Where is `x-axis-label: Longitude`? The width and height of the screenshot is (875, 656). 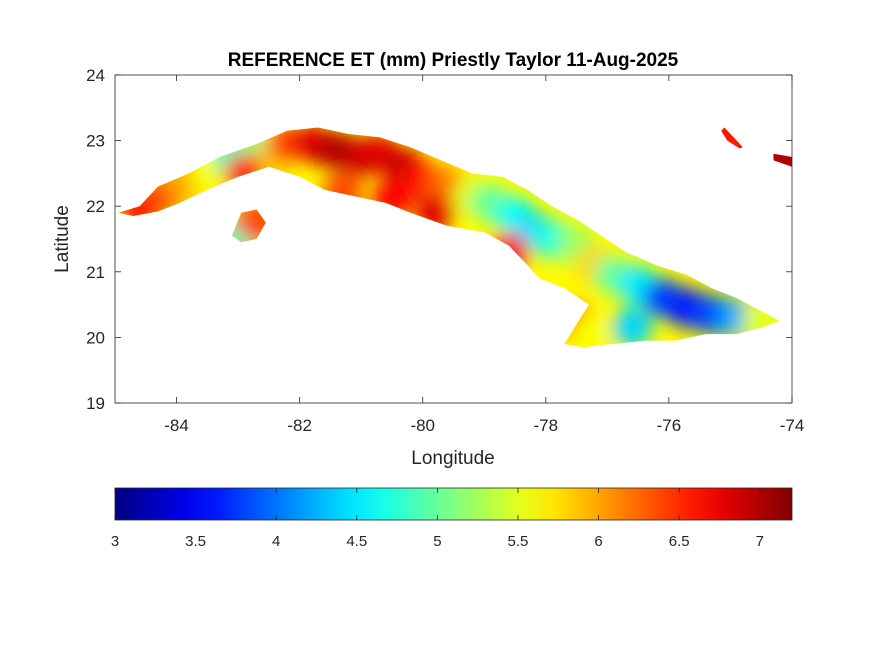
x-axis-label: Longitude is located at coordinates (452, 458).